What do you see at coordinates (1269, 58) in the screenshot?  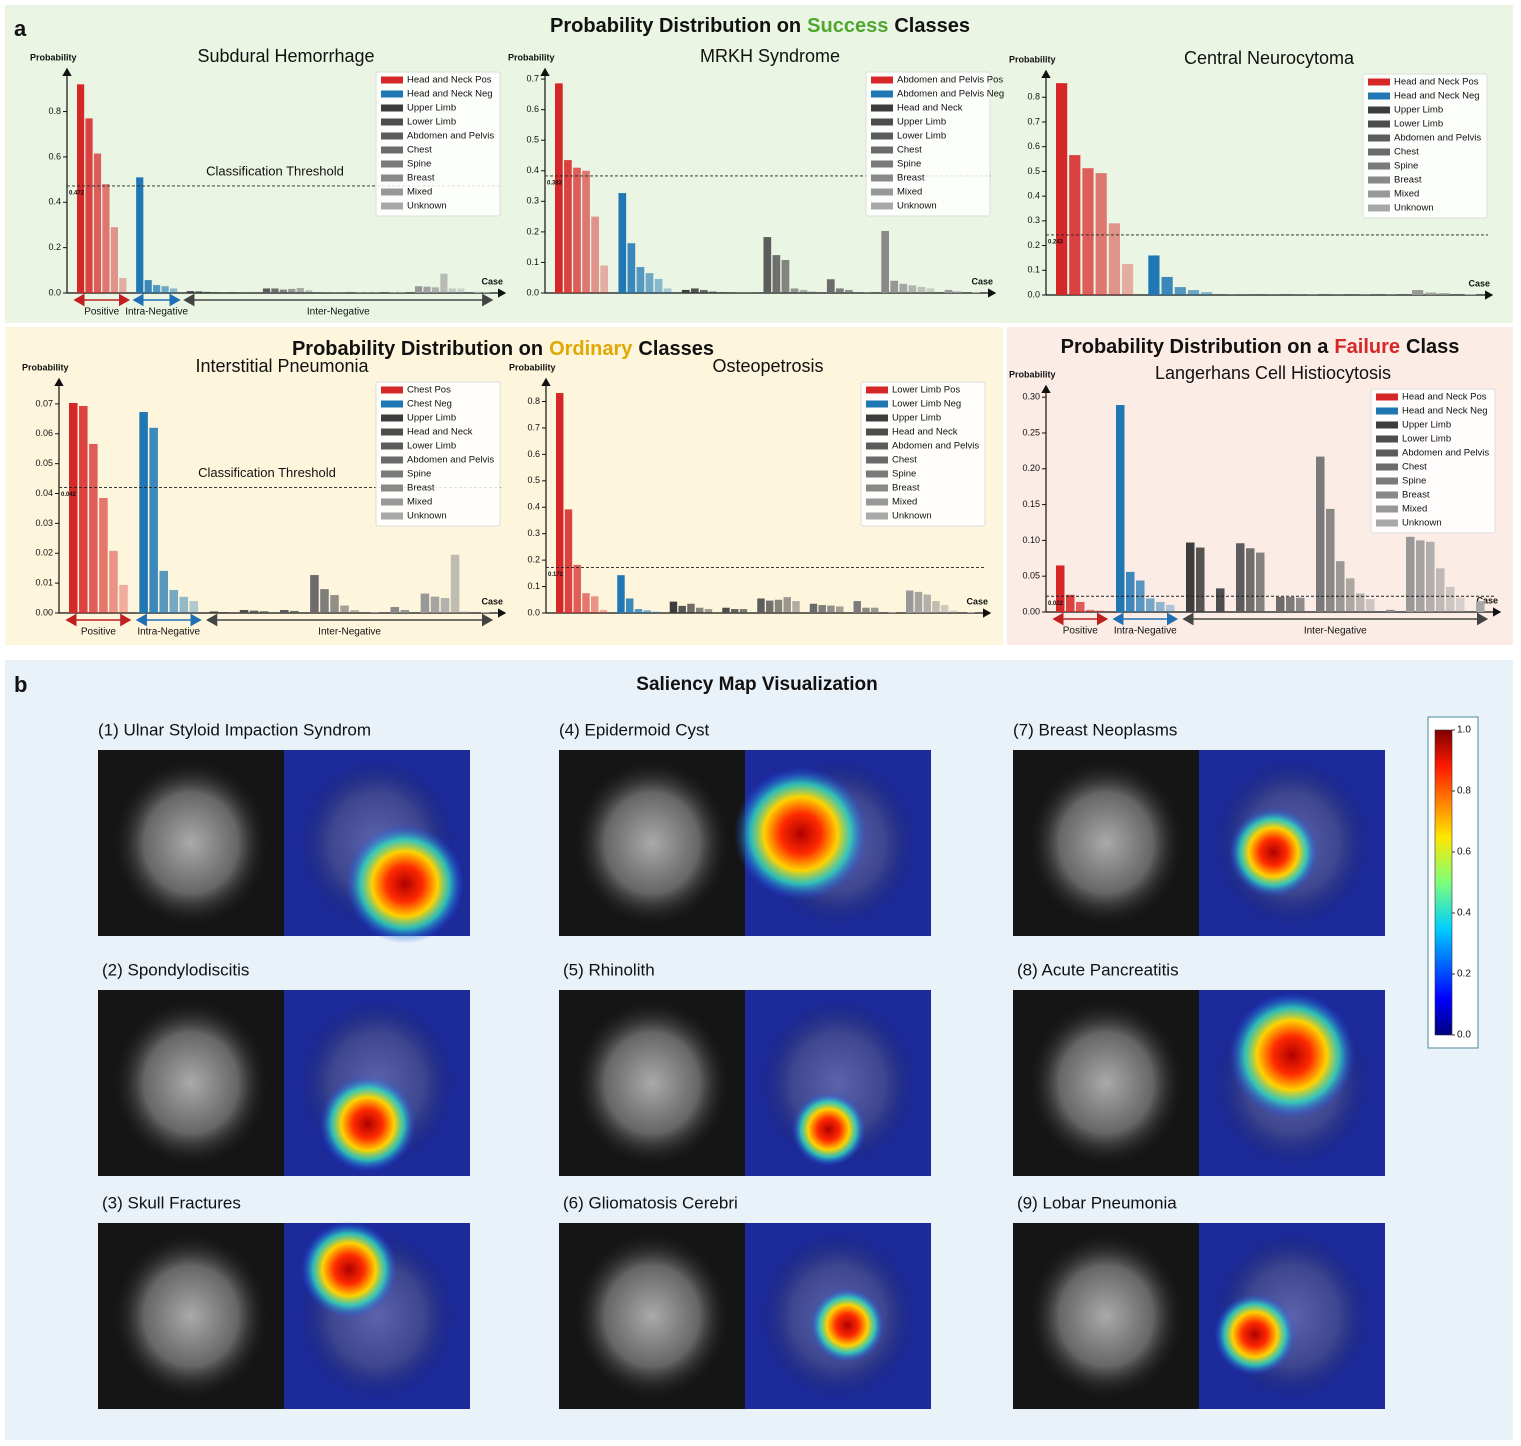 I see `chart-title: Central Neurocytoma` at bounding box center [1269, 58].